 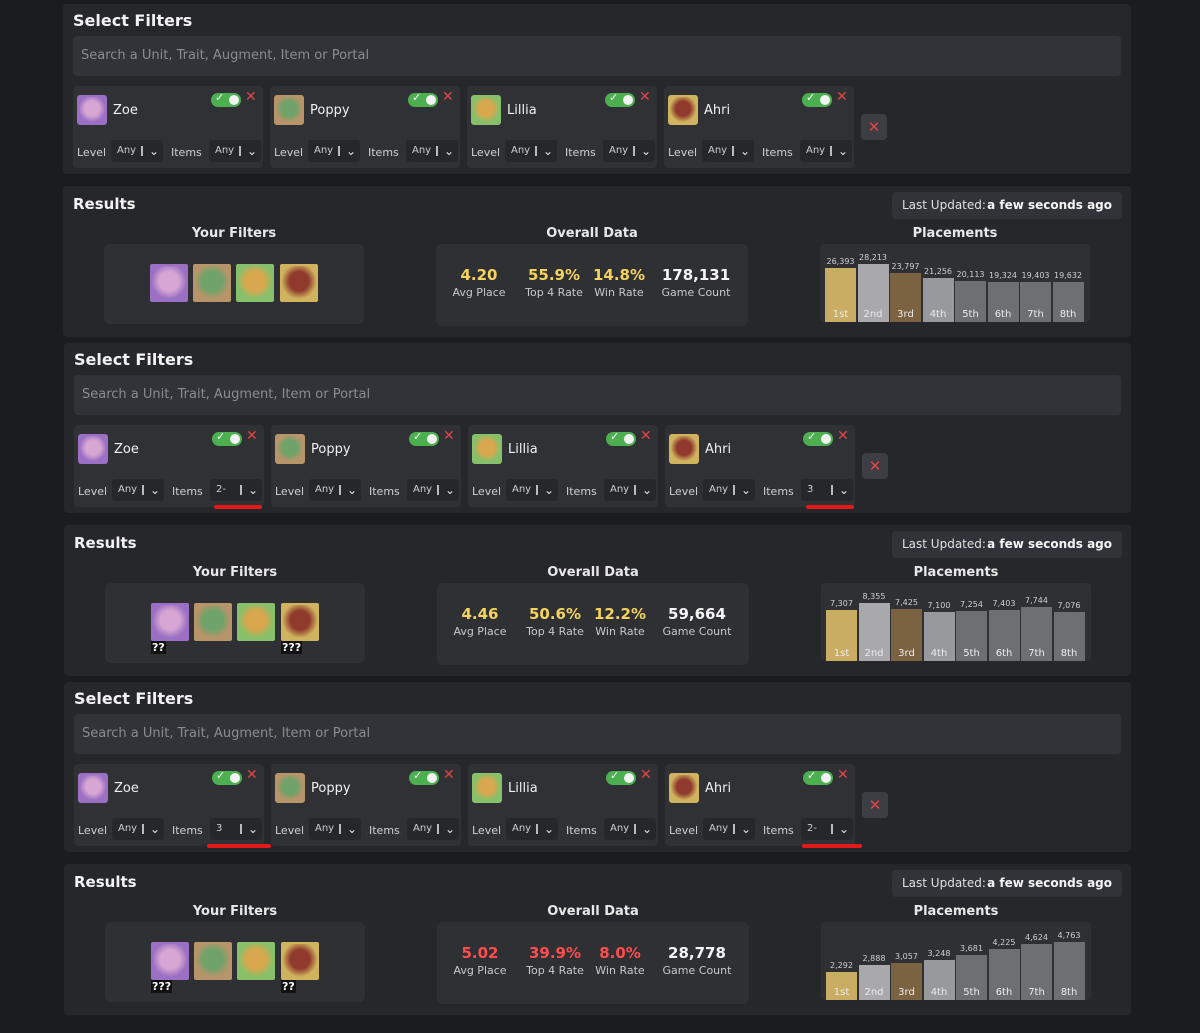 What do you see at coordinates (696, 275) in the screenshot?
I see `stat-value: 178,131` at bounding box center [696, 275].